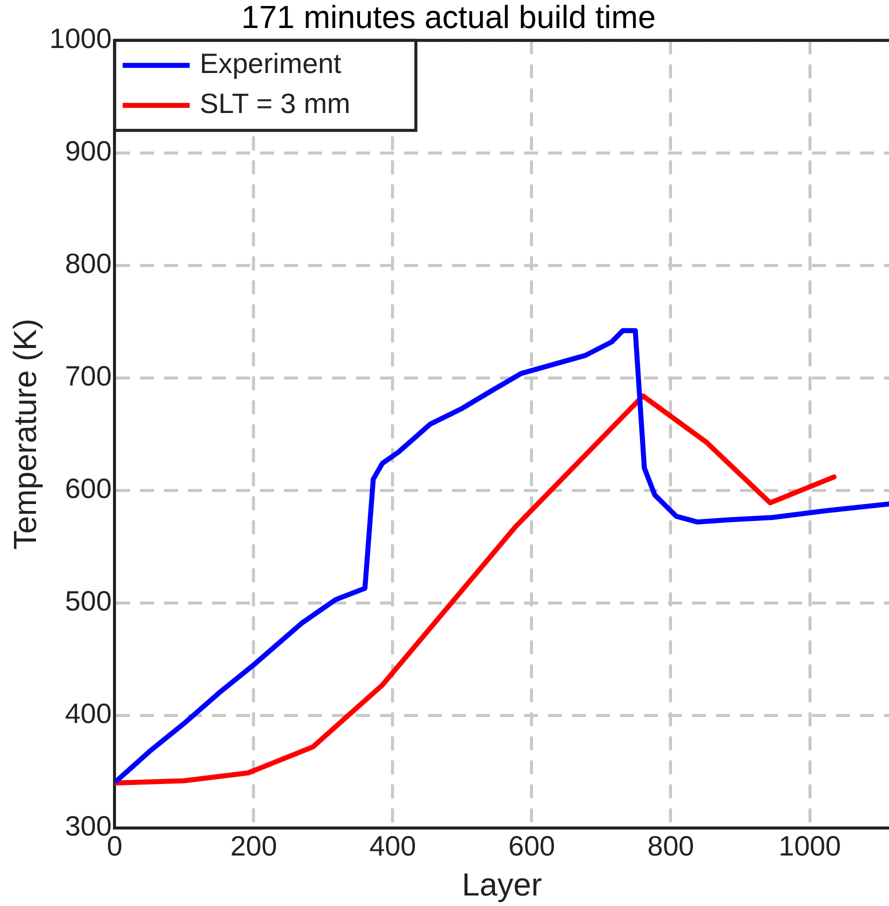 This screenshot has width=889, height=906. What do you see at coordinates (88, 601) in the screenshot?
I see `y-tick-label: 500` at bounding box center [88, 601].